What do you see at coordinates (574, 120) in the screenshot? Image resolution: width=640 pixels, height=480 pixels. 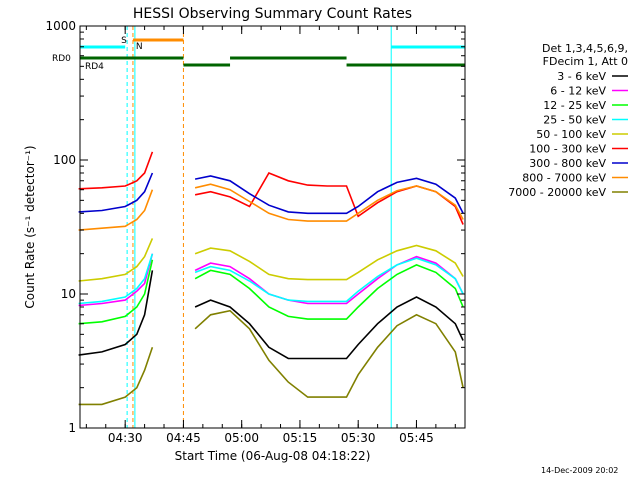 I see `legend-label-3: 25 - 50 keV` at bounding box center [574, 120].